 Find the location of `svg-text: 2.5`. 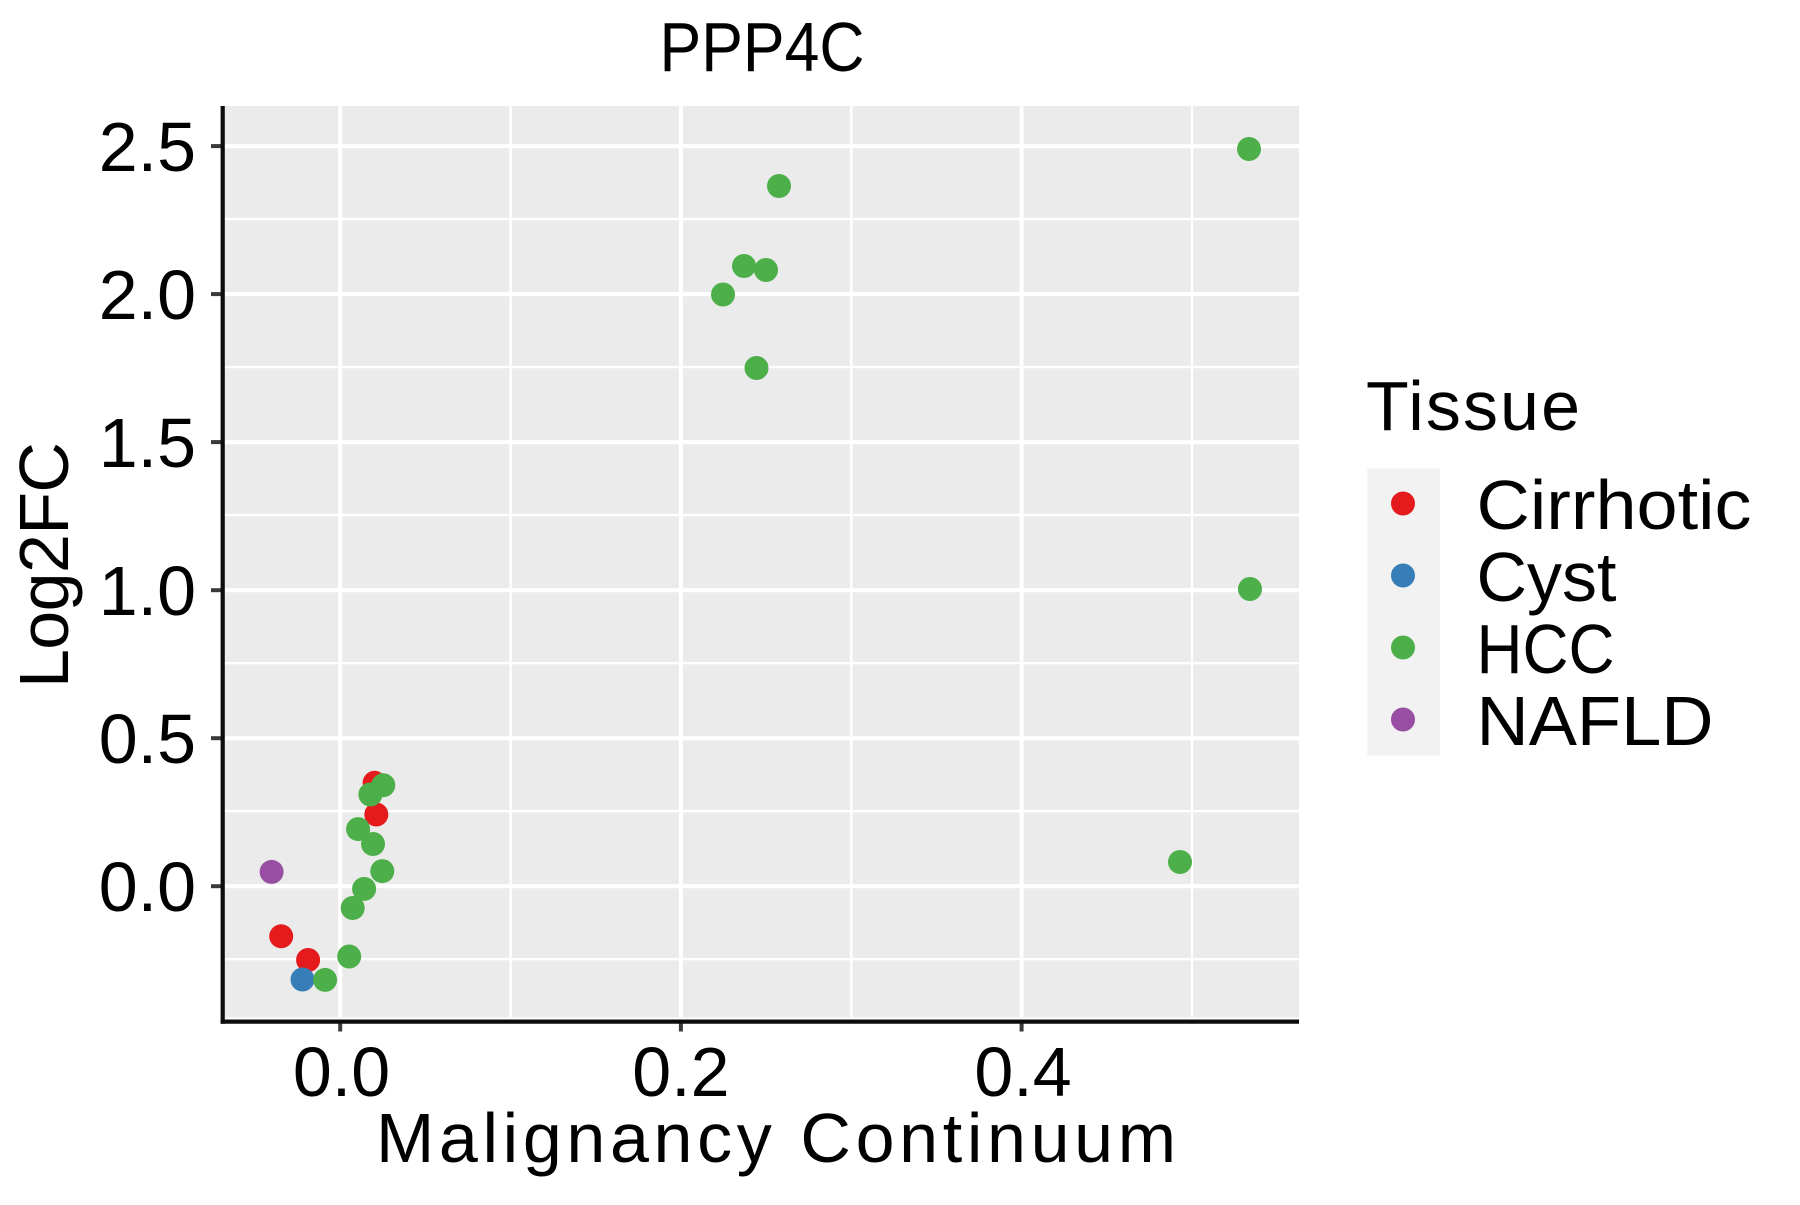

svg-text: 2.5 is located at coordinates (147, 147).